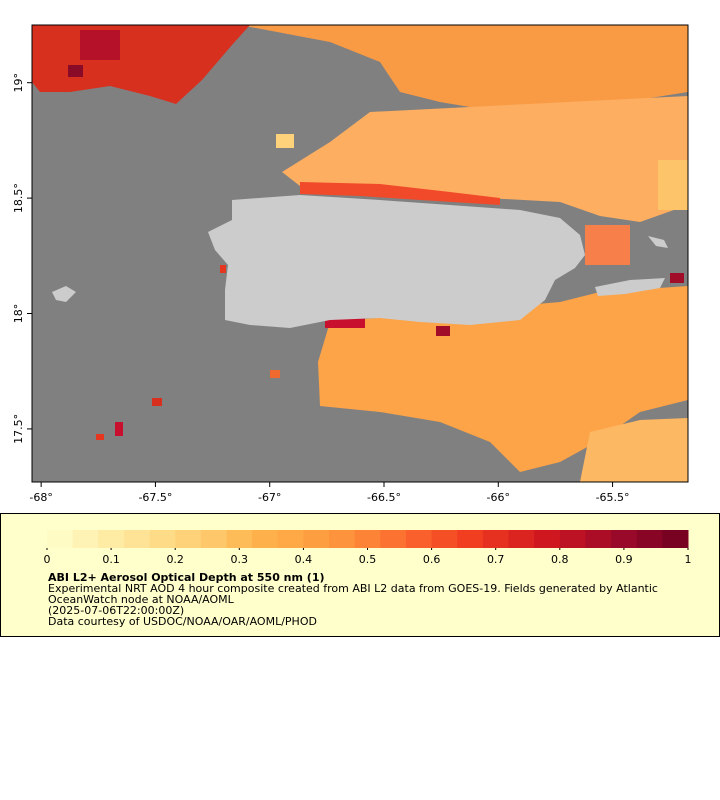 Image resolution: width=720 pixels, height=800 pixels. What do you see at coordinates (18, 83) in the screenshot?
I see `y-tick-label: 19°` at bounding box center [18, 83].